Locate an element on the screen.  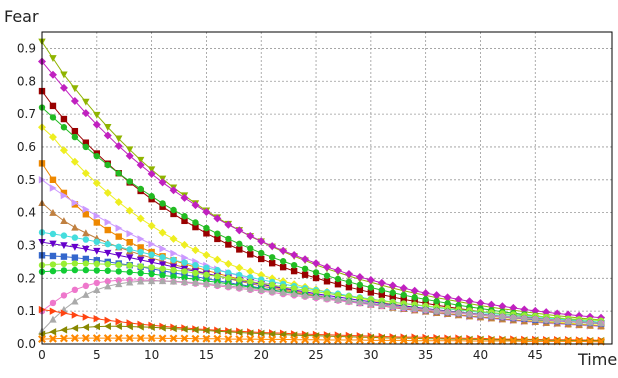
x-tick-label: 0 is located at coordinates (42, 355).